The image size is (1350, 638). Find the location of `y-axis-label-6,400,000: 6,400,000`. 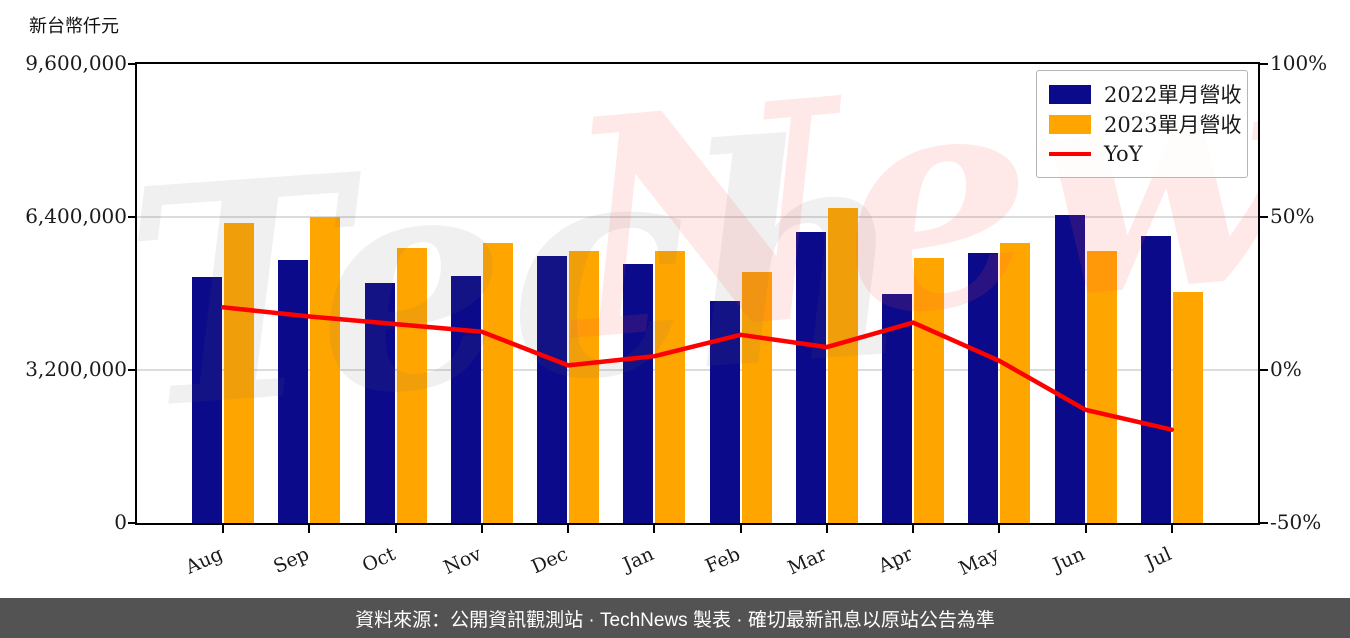

y-axis-label-6,400,000: 6,400,000 is located at coordinates (76, 216).